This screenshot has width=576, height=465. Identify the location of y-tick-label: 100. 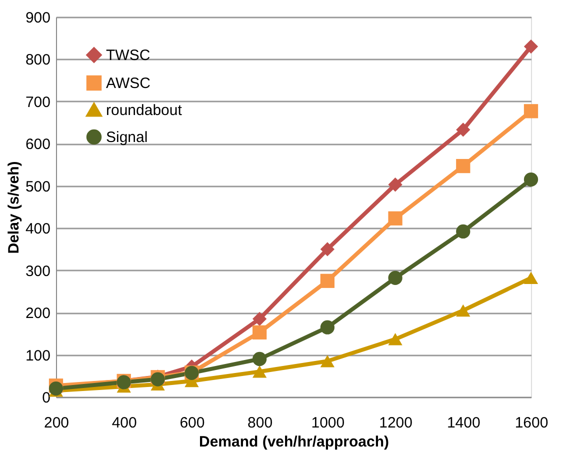
(37, 355).